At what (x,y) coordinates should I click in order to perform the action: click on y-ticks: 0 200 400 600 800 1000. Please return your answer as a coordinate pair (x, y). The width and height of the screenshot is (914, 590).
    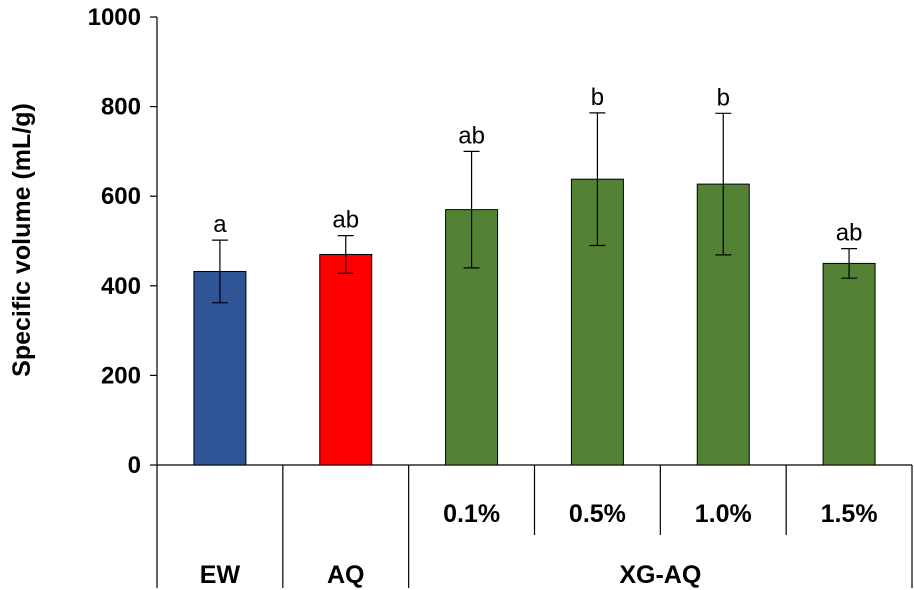
    Looking at the image, I should click on (122, 241).